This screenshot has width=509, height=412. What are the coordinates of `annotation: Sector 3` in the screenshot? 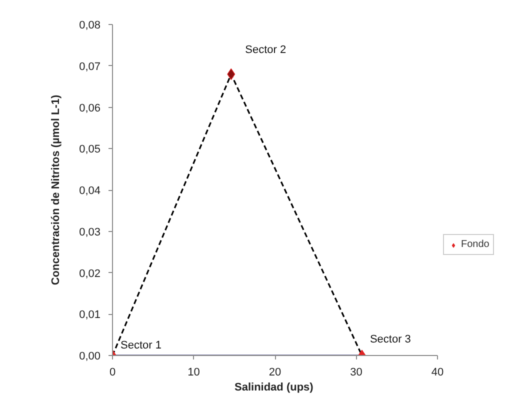 It's located at (390, 340).